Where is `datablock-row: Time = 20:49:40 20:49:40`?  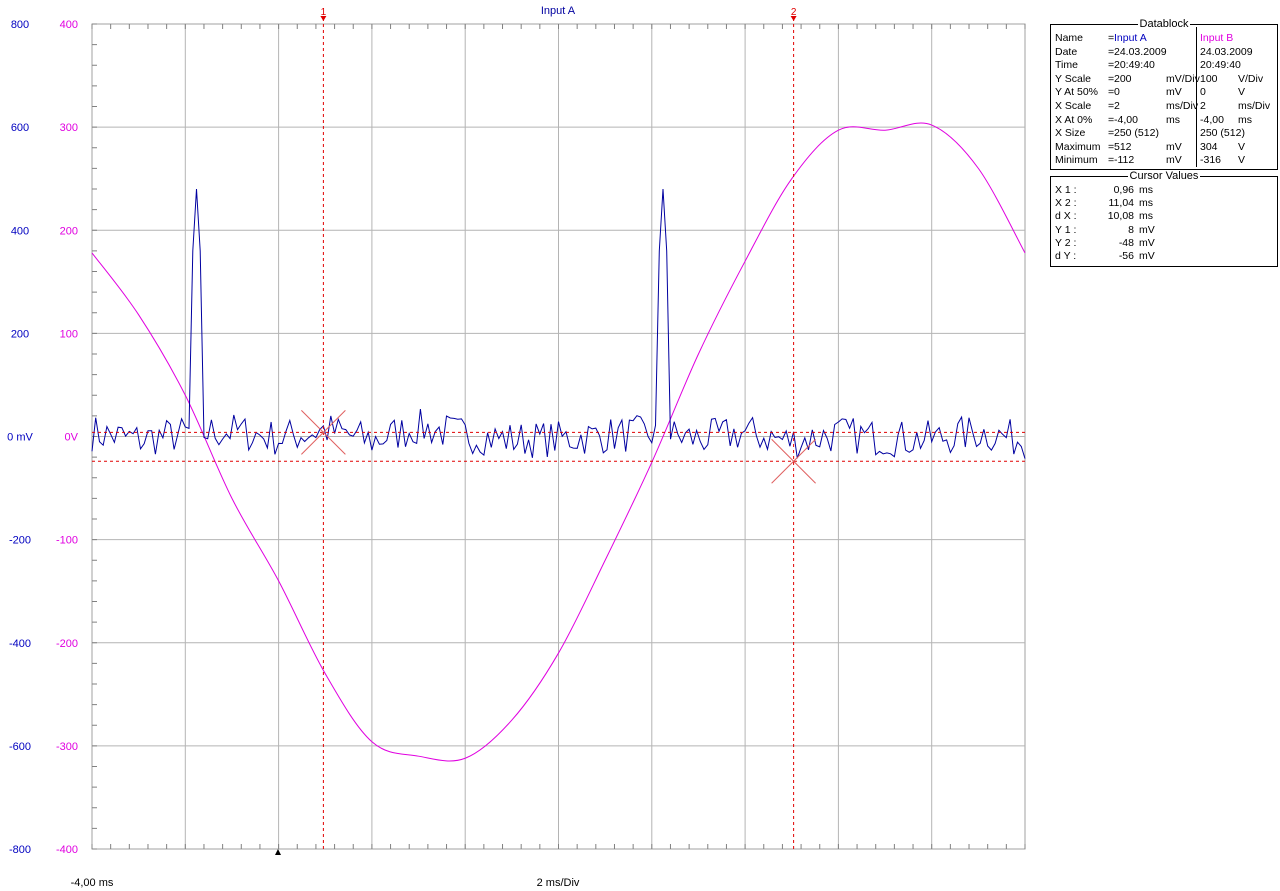 datablock-row: Time = 20:49:40 20:49:40 is located at coordinates (1164, 65).